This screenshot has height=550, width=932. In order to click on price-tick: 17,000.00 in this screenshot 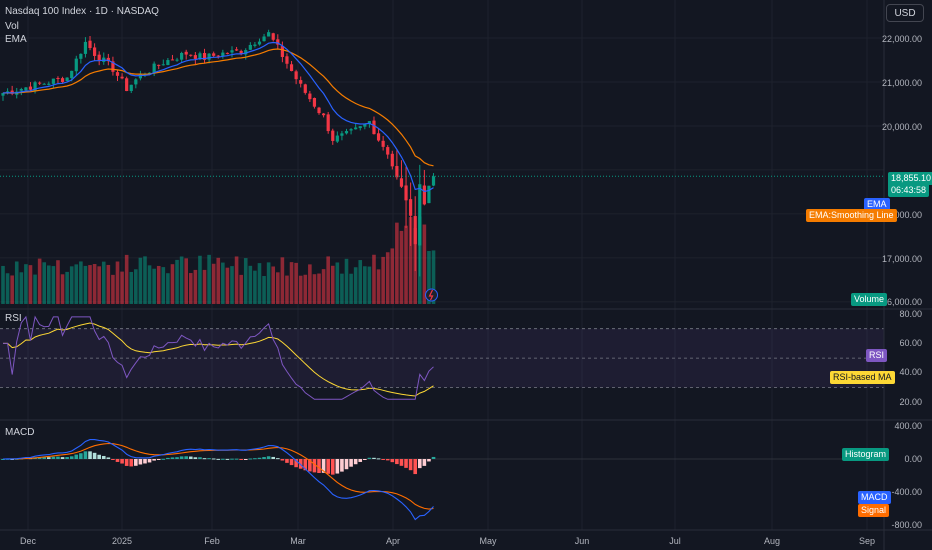, I will do `click(901, 259)`.